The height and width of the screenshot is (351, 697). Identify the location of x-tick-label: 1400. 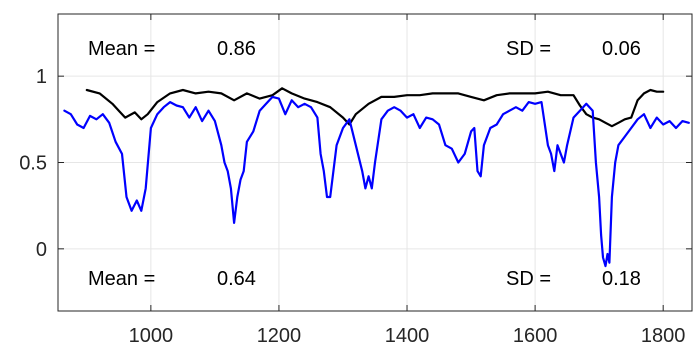
(407, 336).